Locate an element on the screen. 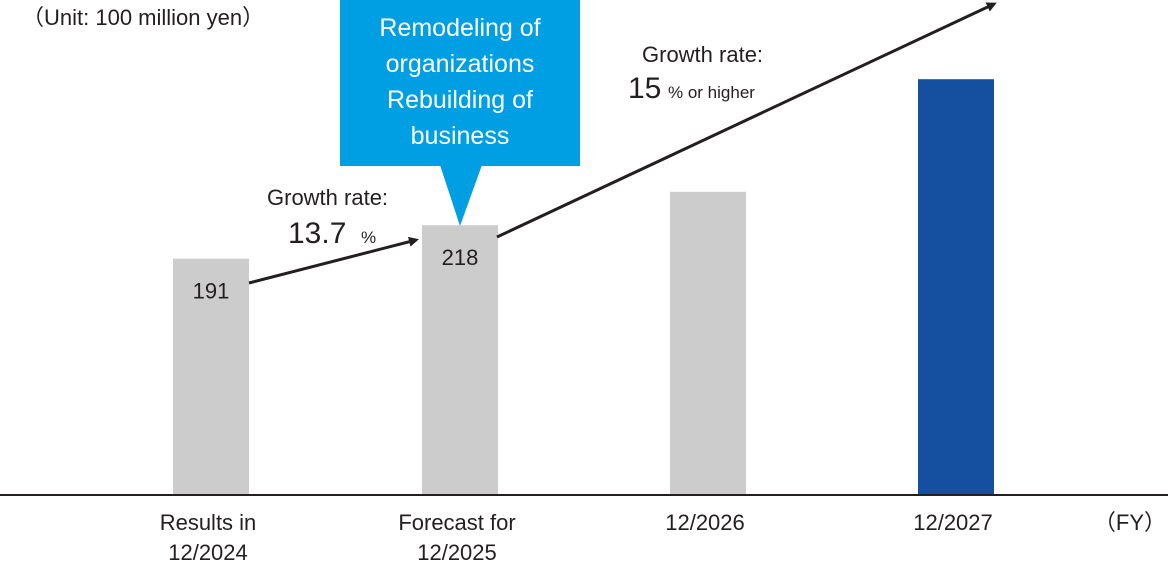 The image size is (1168, 568). callout-pointer is located at coordinates (461, 195).